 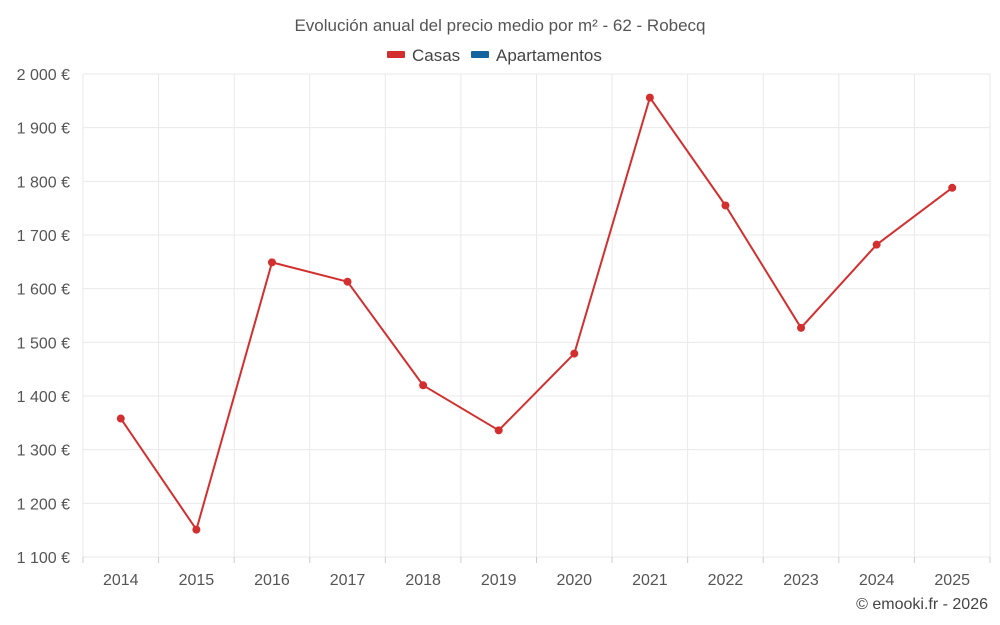 I want to click on x-tick-label: 2021, so click(x=650, y=580).